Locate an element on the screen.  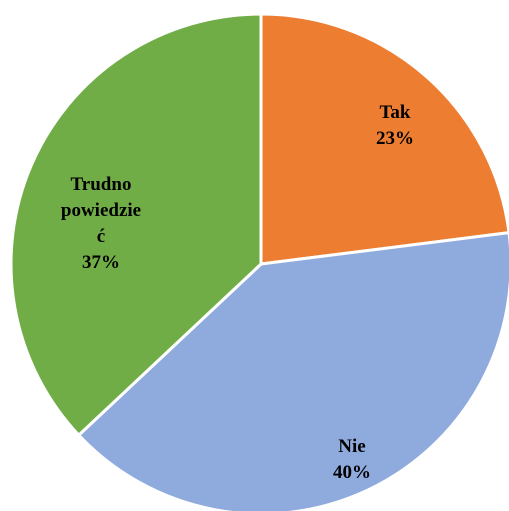
data-label-value: 37% is located at coordinates (101, 262).